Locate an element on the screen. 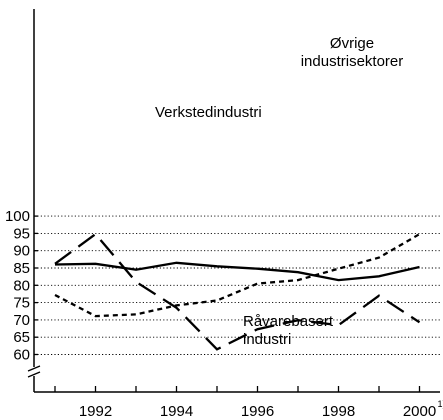 The height and width of the screenshot is (420, 443). x-tick-label: 1994 is located at coordinates (176, 411).